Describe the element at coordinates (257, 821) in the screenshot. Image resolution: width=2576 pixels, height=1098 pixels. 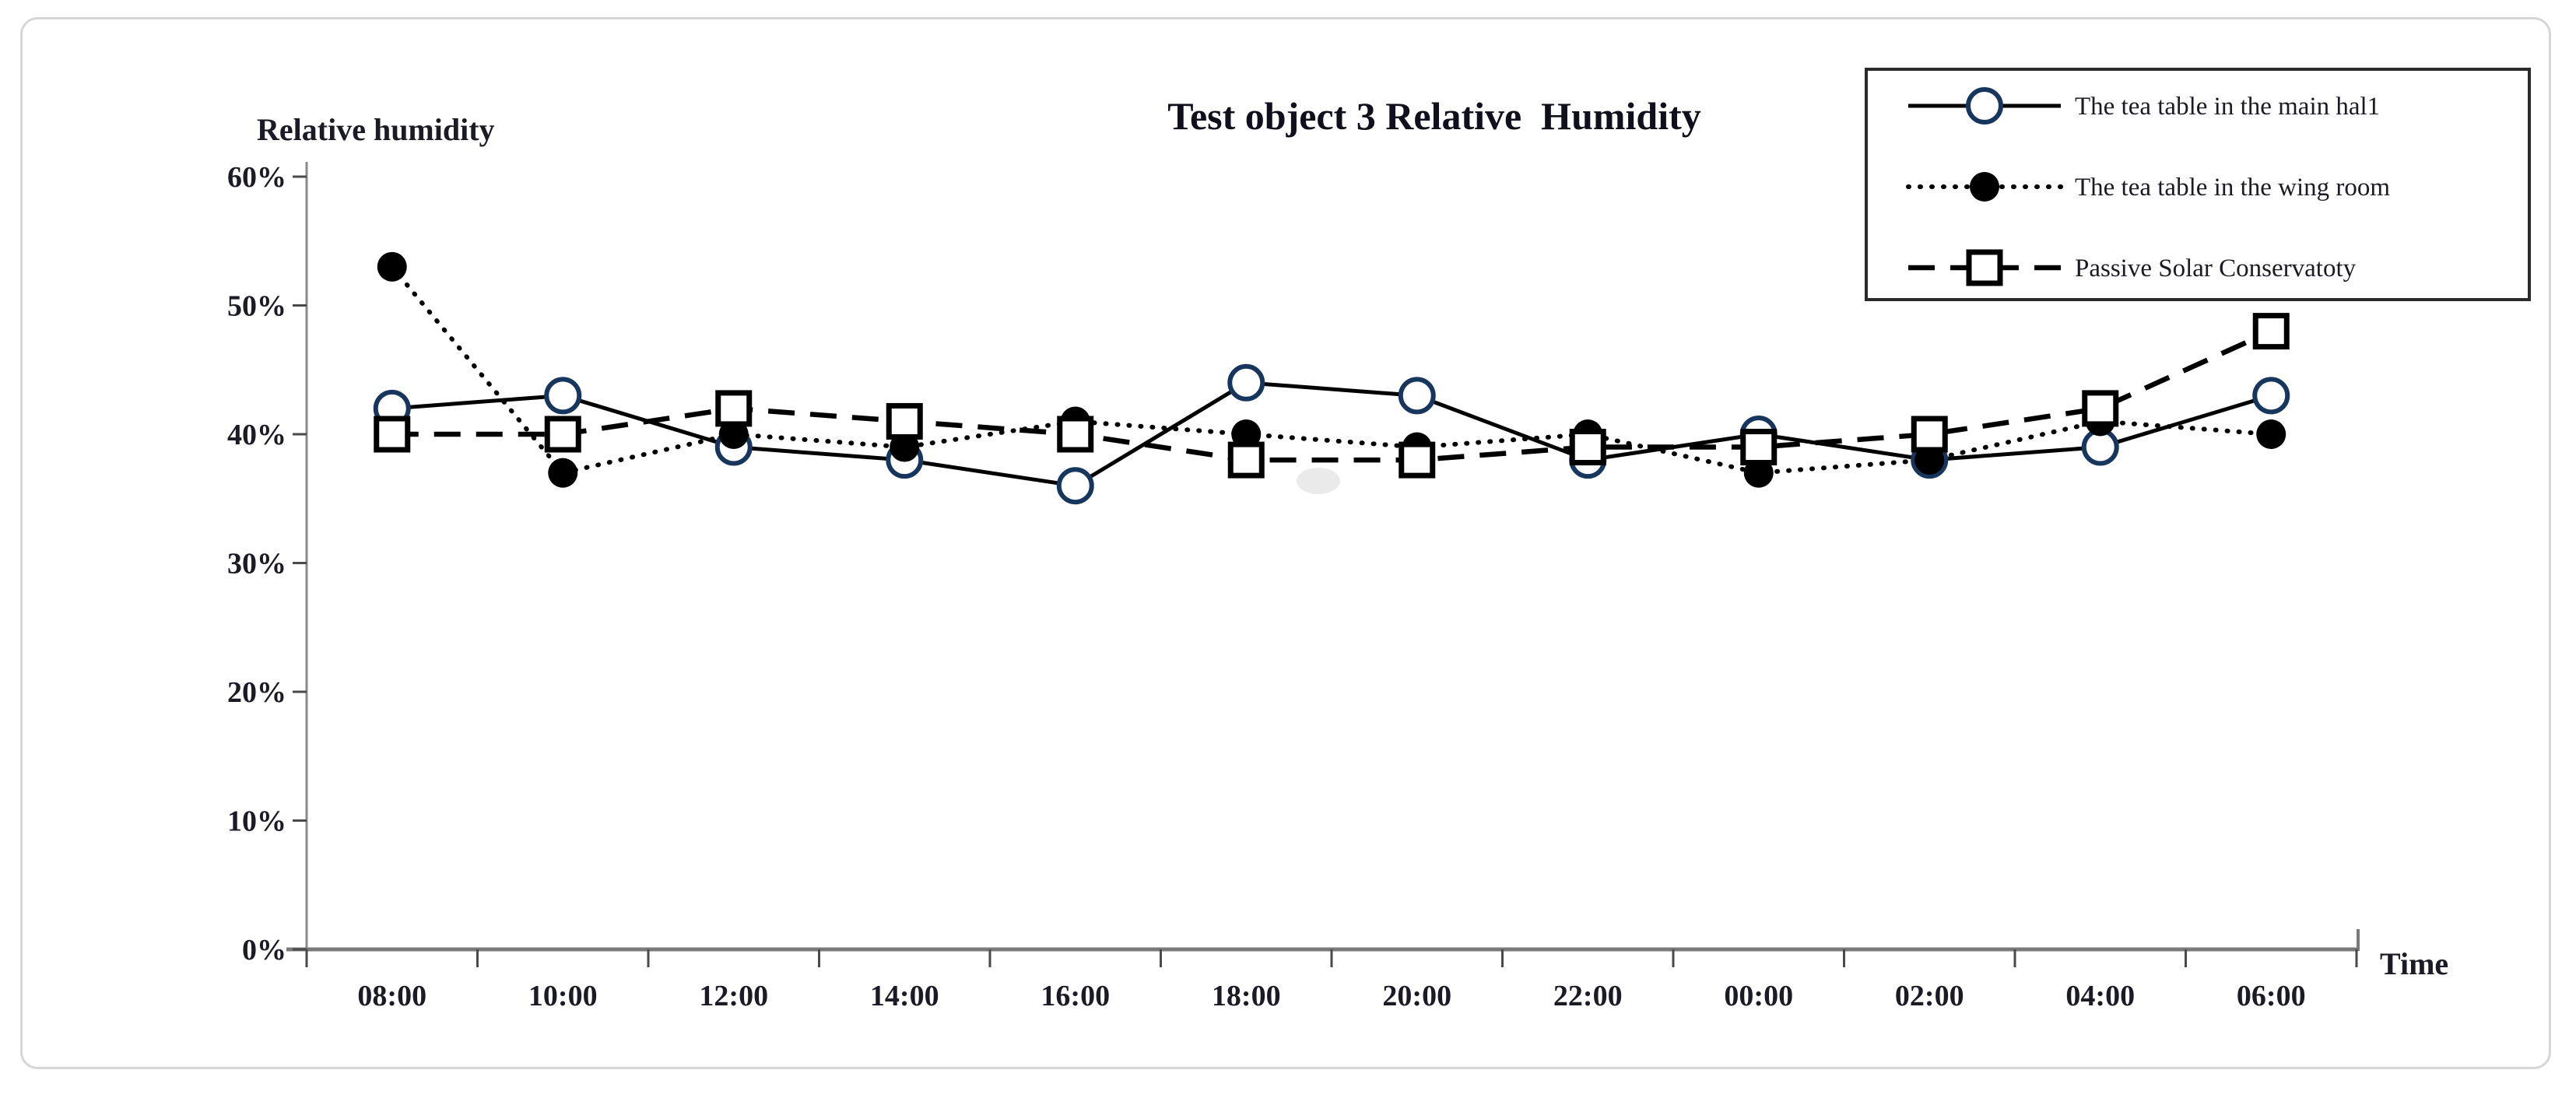
I see `y-tick-label: 10%` at that location.